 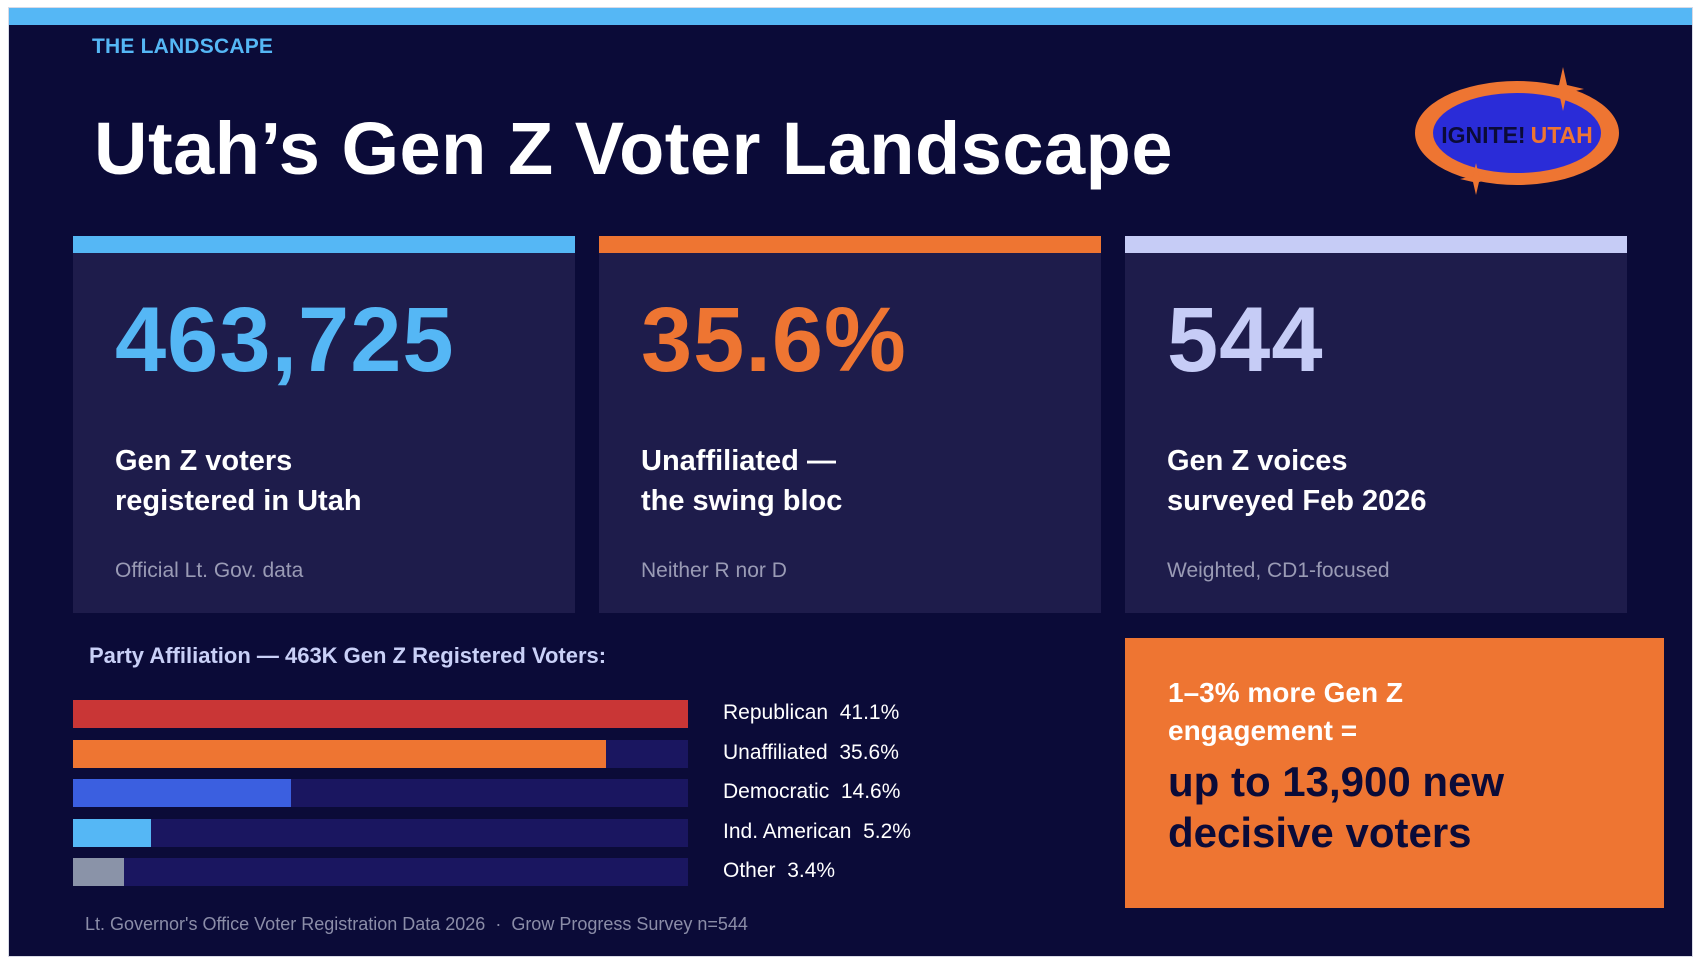 I want to click on stat-description: Gen Z voters registered in Utah, so click(x=238, y=481).